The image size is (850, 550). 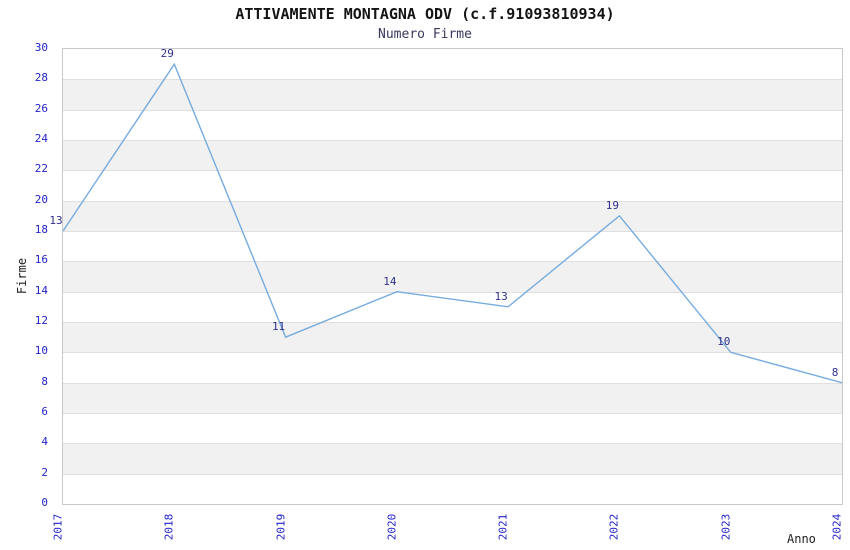 I want to click on x-tick-label: 2023, so click(x=726, y=527).